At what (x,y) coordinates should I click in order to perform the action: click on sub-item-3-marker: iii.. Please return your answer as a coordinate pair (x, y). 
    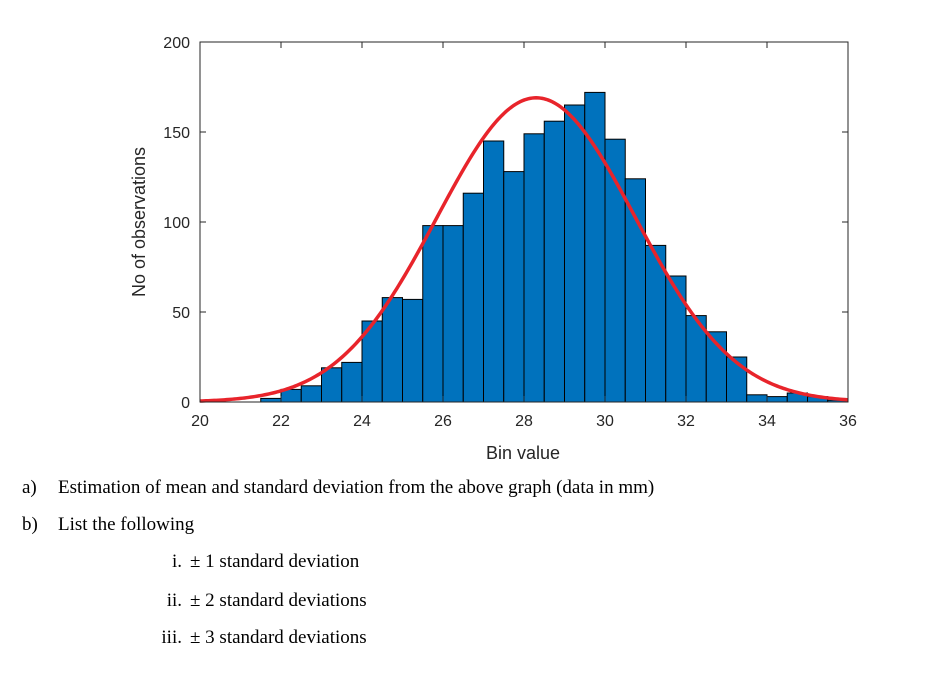
    Looking at the image, I should click on (171, 637).